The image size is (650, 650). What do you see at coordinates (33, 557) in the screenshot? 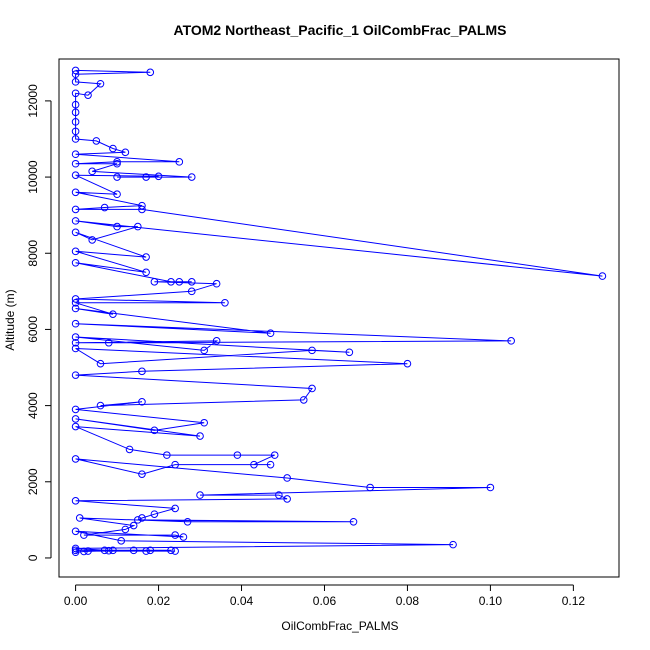
I see `y-tick-label: 0` at bounding box center [33, 557].